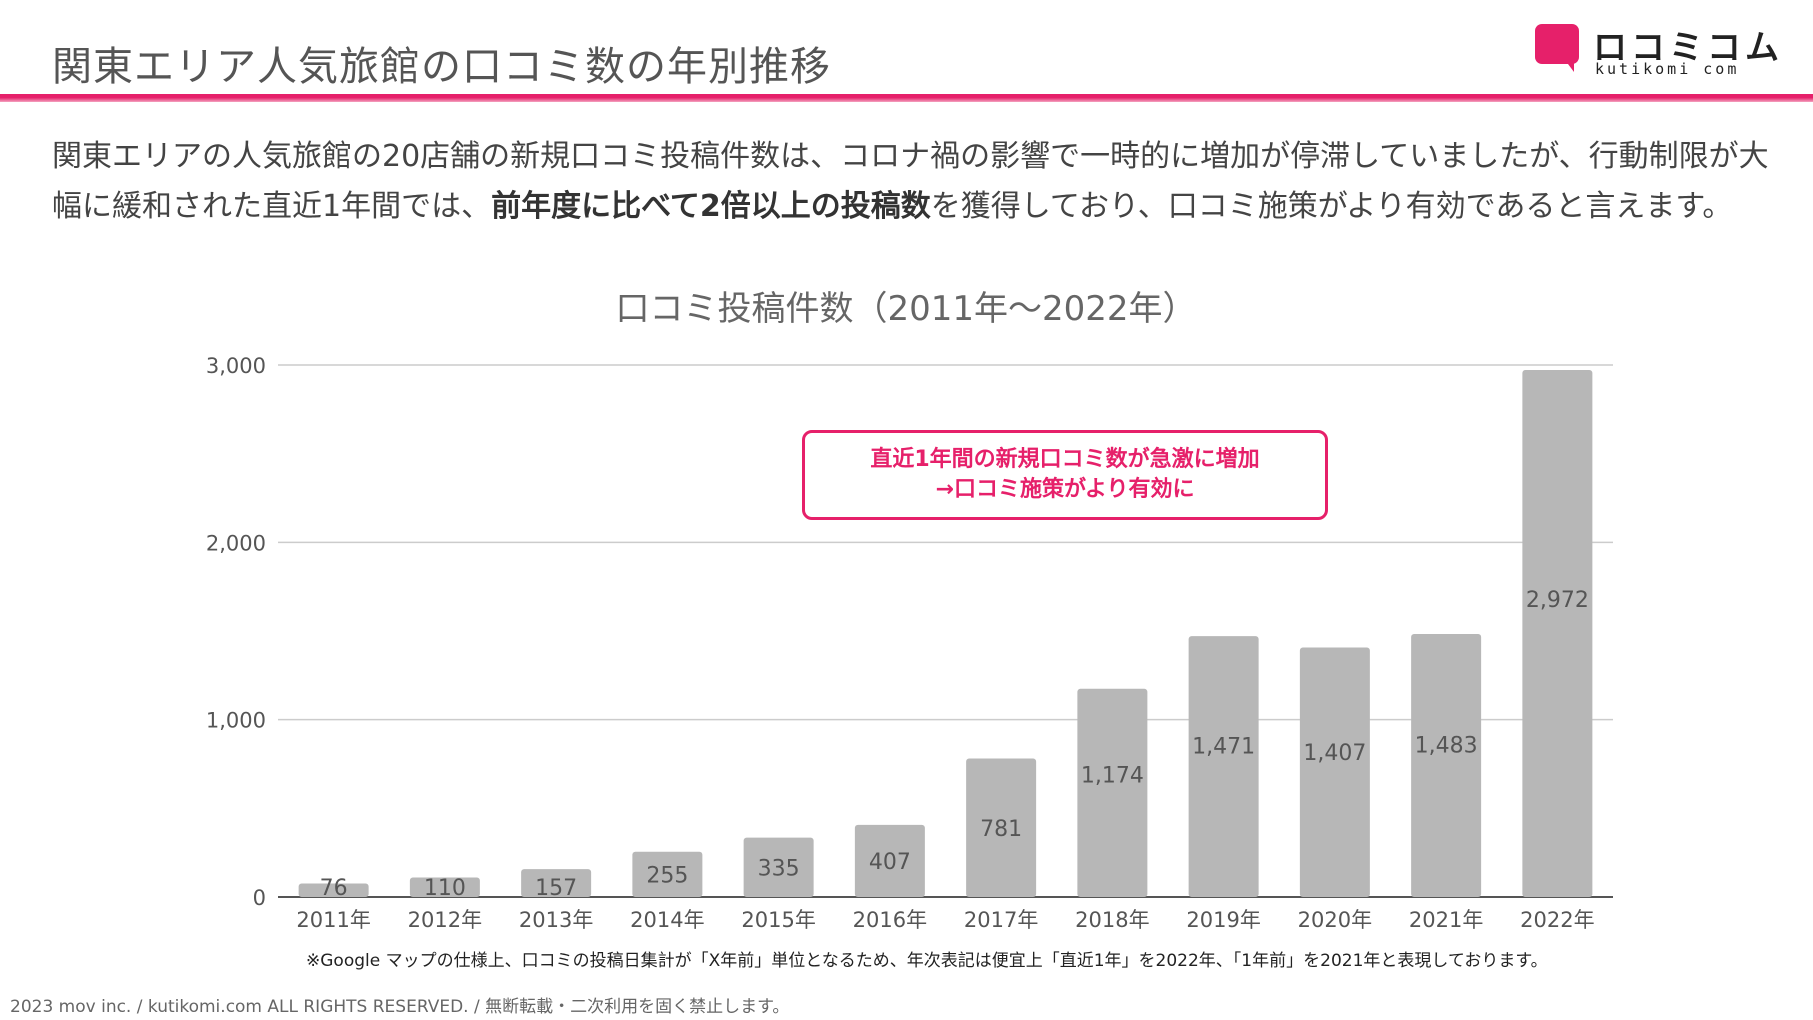 The width and height of the screenshot is (1813, 1020). Describe the element at coordinates (890, 920) in the screenshot. I see `x-tick-label: 2016年` at that location.